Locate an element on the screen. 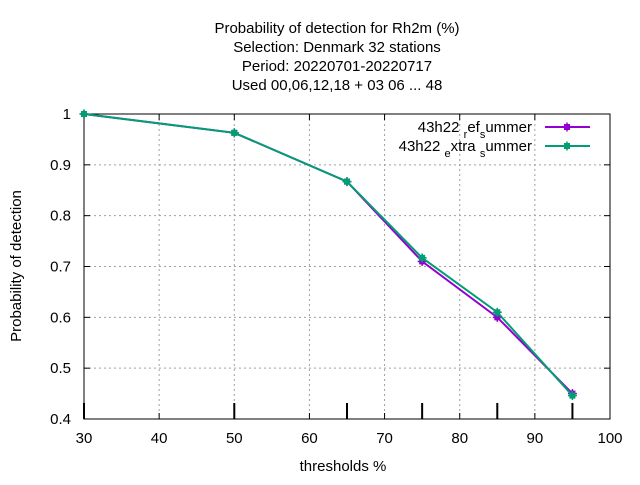 This screenshot has width=640, height=485. legend-item-0: 43h22 refsummer is located at coordinates (504, 130).